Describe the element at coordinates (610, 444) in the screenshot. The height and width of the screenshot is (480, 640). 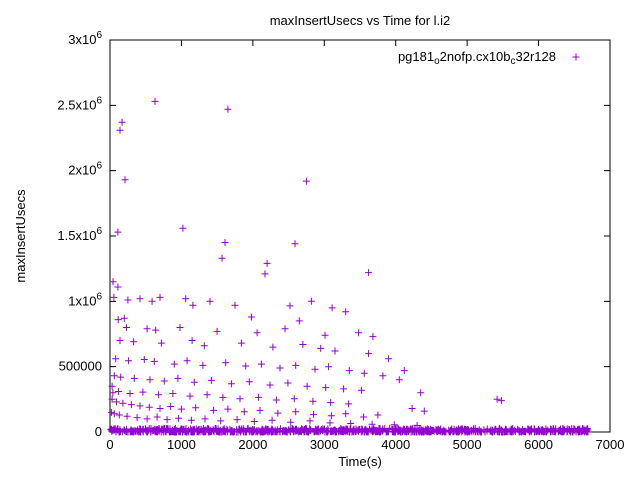
I see `svg-text: 7000` at that location.